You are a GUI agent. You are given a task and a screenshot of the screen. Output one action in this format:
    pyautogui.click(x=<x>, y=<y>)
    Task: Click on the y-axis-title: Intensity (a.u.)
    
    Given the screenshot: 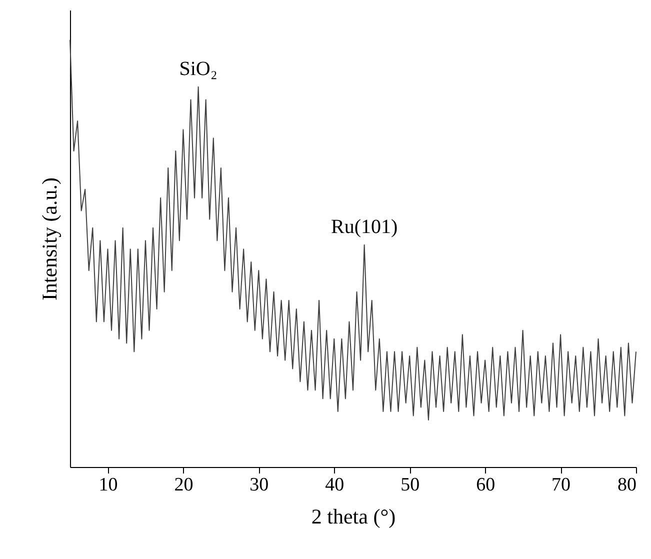 What is the action you would take?
    pyautogui.click(x=50, y=239)
    